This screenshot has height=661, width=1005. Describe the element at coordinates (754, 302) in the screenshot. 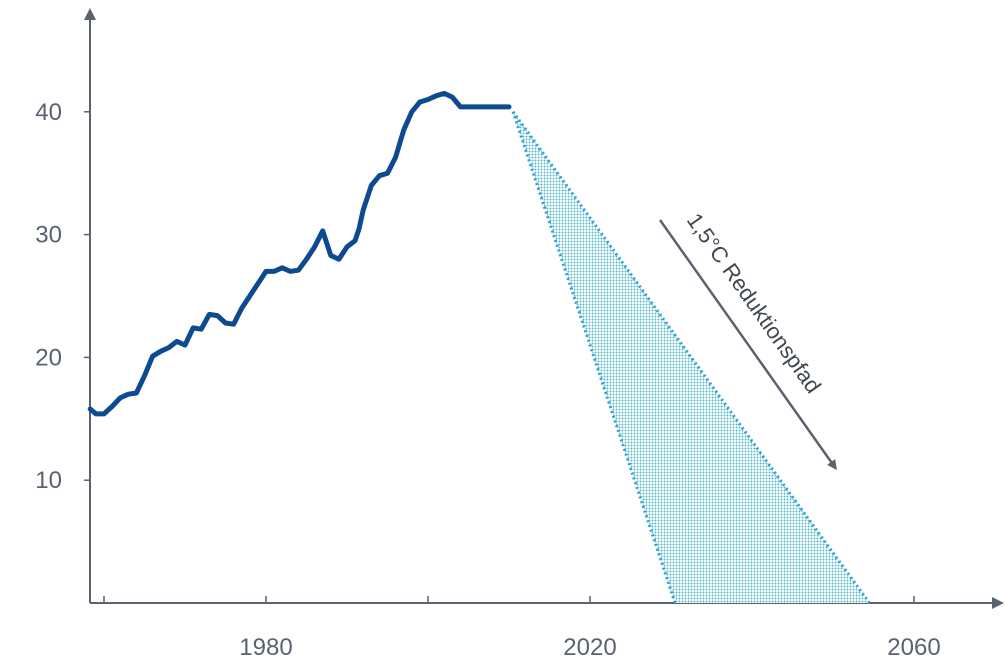

I see `annotation-reduction-path: 1,5°C Reduktionspfad` at that location.